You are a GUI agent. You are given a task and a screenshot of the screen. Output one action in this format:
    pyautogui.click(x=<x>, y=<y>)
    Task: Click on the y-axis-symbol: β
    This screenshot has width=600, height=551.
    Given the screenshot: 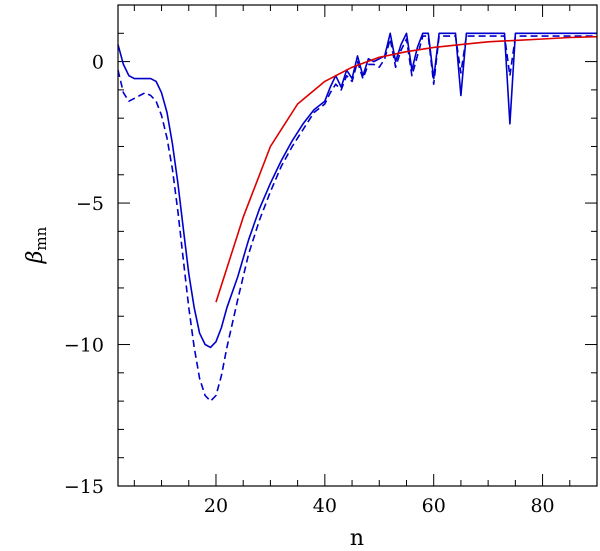 What is the action you would take?
    pyautogui.click(x=35, y=258)
    